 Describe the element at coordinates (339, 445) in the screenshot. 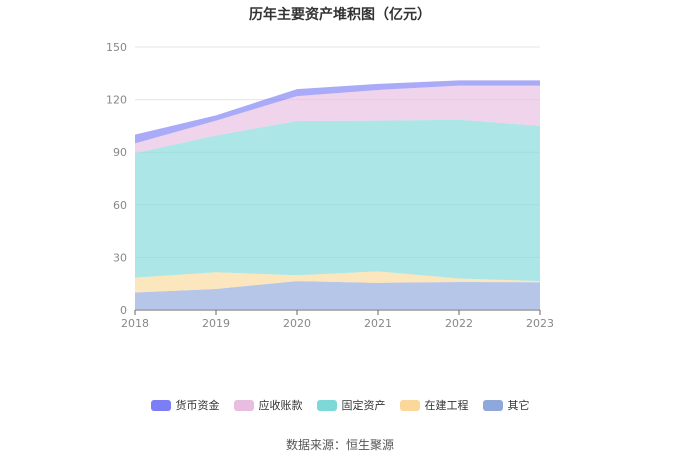

I see `data-source-note: 数据来源：恒生聚源` at that location.